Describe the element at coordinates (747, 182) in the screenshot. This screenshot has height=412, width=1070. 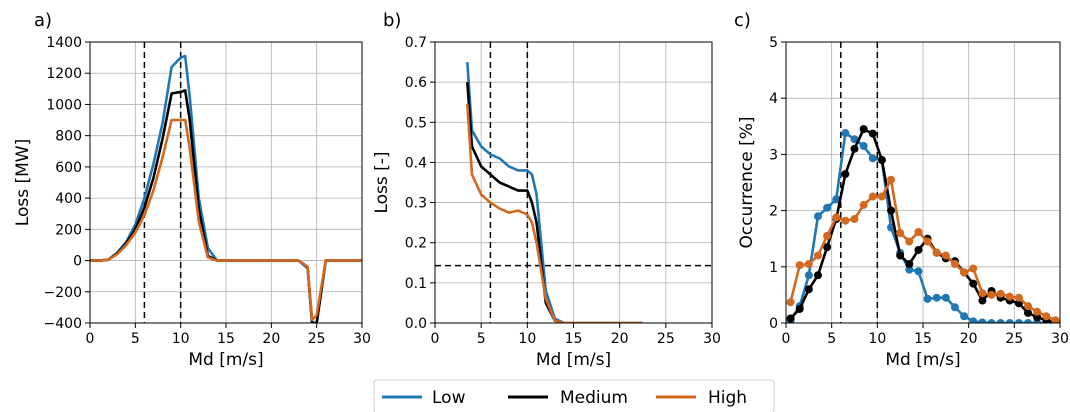
I see `y-axis-label: Occurrence [%]` at that location.